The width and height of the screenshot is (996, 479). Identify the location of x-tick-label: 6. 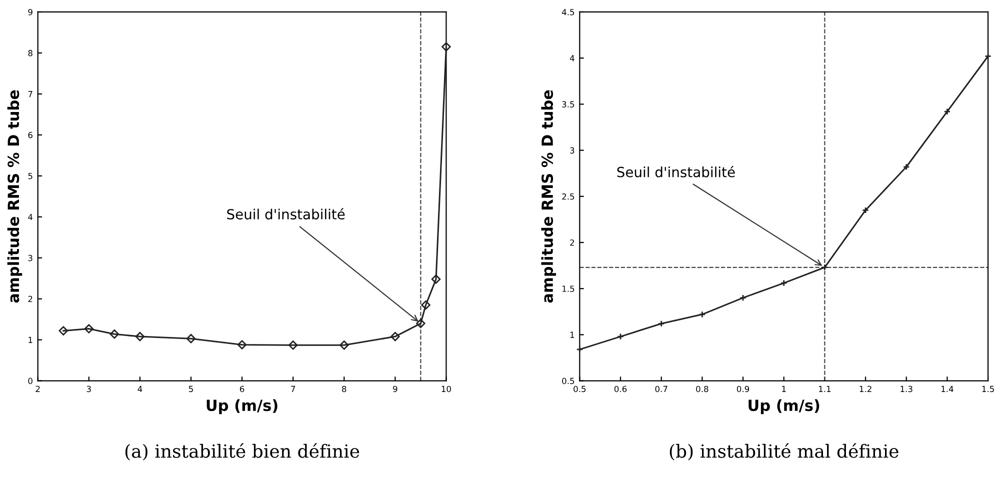
(242, 389).